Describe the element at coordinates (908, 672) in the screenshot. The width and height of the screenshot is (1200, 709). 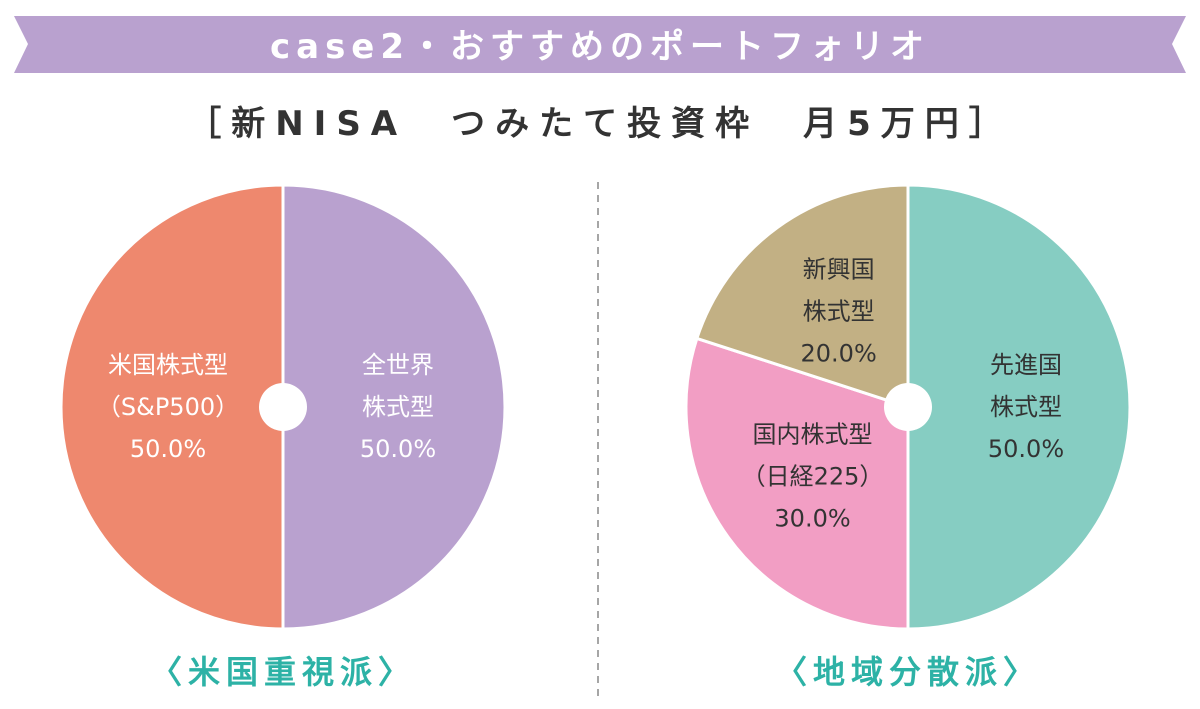
I see `chart-caption: 〈地域分散派〉` at that location.